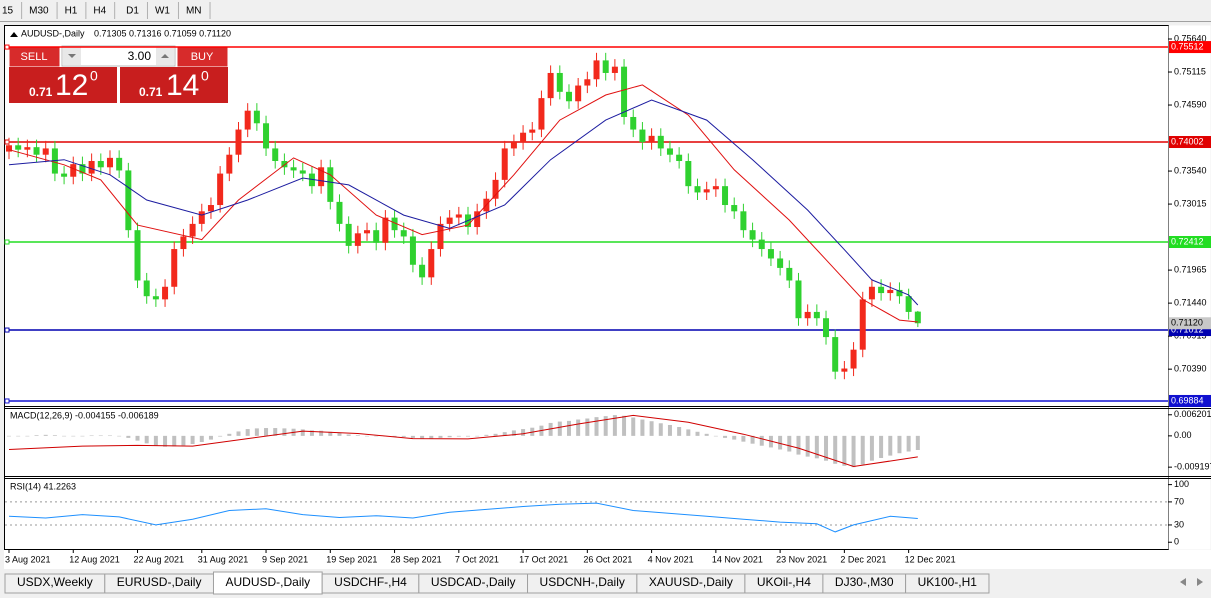 The height and width of the screenshot is (598, 1211). What do you see at coordinates (463, 441) in the screenshot?
I see `signal-line` at bounding box center [463, 441].